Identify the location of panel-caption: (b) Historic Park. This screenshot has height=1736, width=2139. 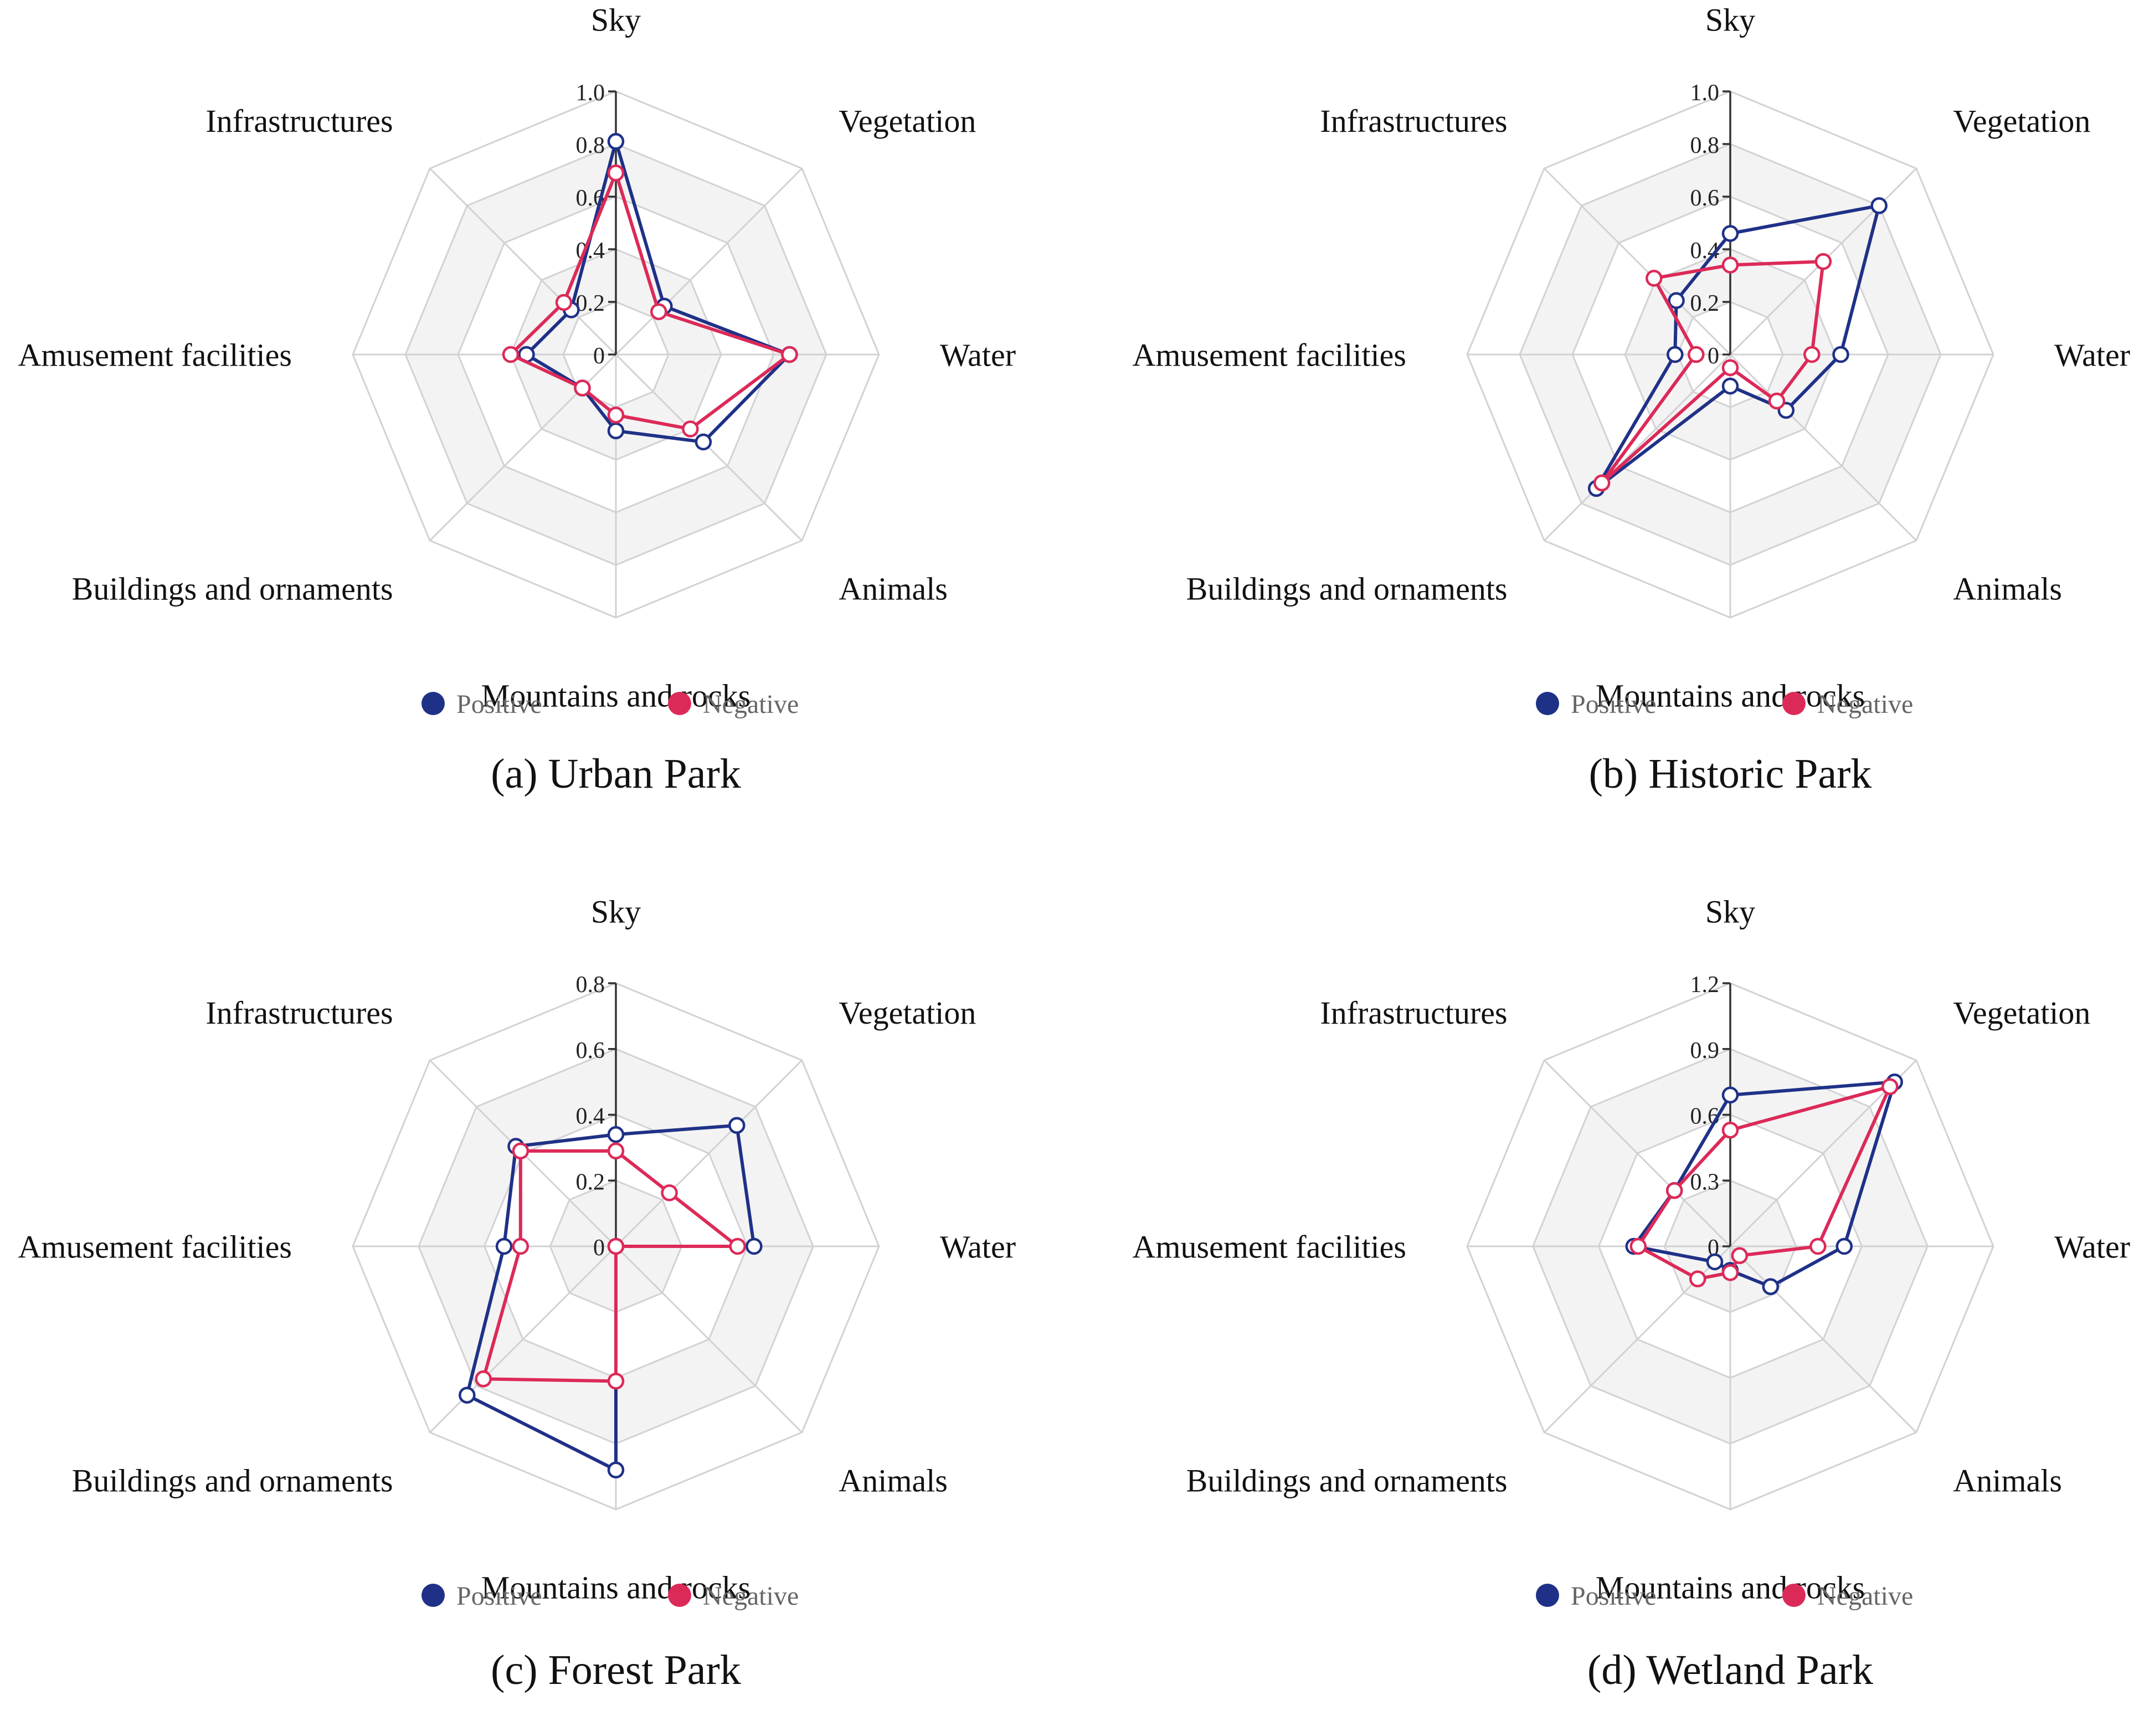
(1730, 774).